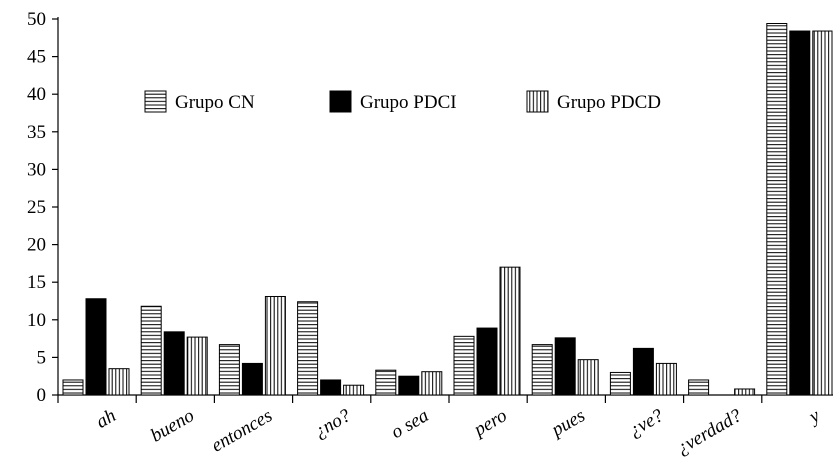 Image resolution: width=833 pixels, height=475 pixels. What do you see at coordinates (42, 395) in the screenshot?
I see `y-tick-label: 0` at bounding box center [42, 395].